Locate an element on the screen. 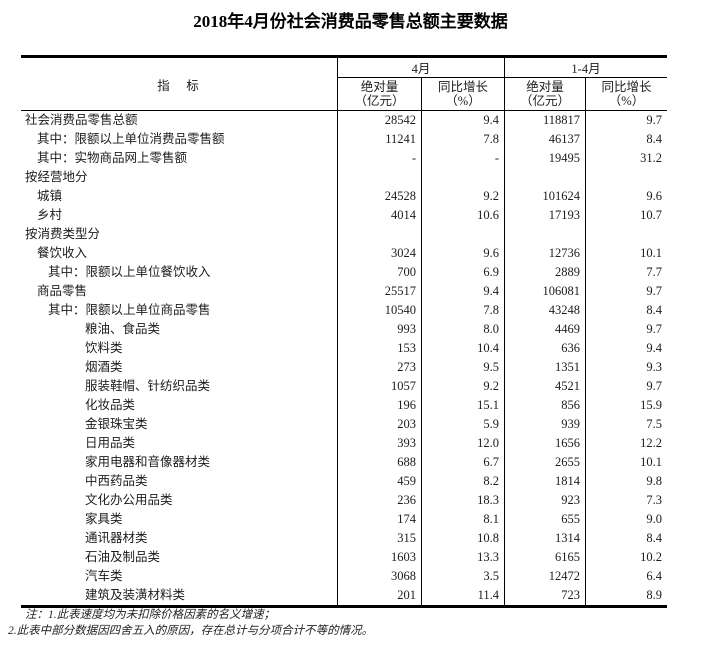  absolute-label: 绝对量 is located at coordinates (379, 86).